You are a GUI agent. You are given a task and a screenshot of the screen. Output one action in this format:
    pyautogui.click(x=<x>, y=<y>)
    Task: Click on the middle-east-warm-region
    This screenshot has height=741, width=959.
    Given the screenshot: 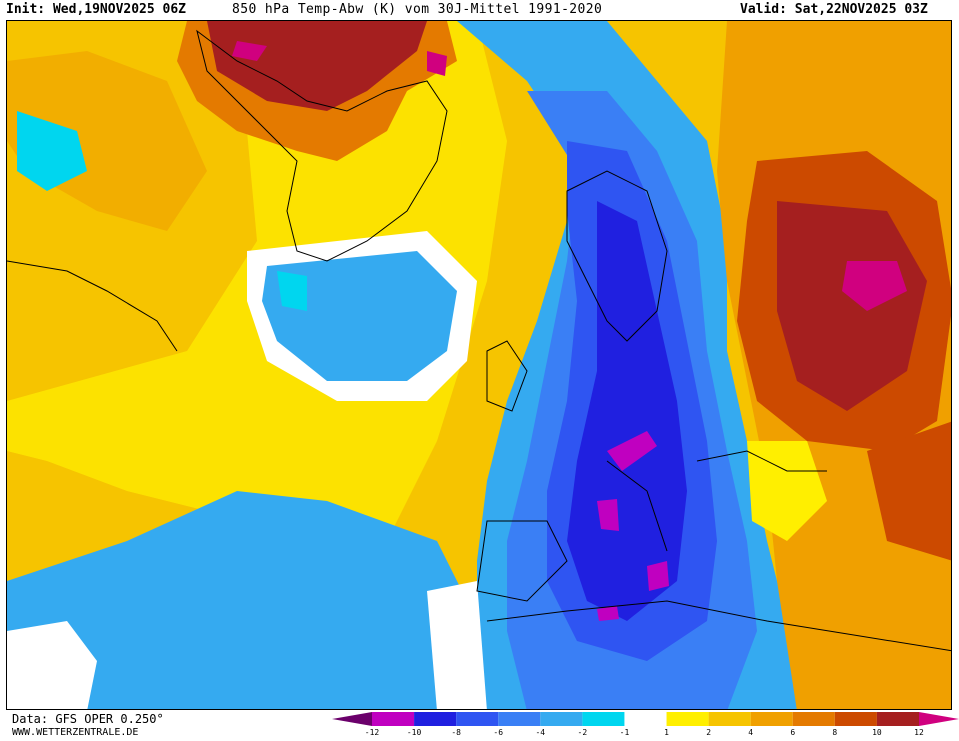 What is the action you would take?
    pyautogui.click(x=909, y=491)
    